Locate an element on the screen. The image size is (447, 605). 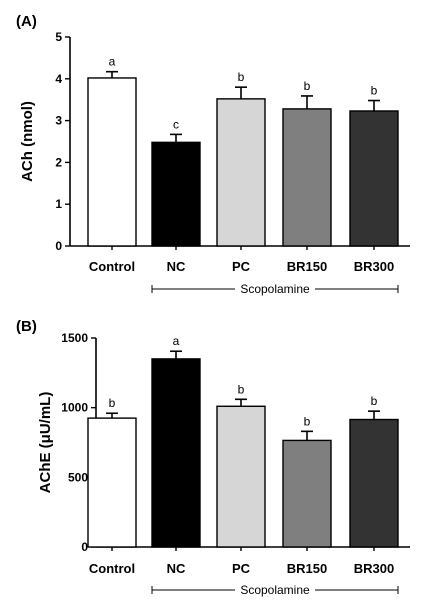
panel-label: (A) is located at coordinates (26, 21).